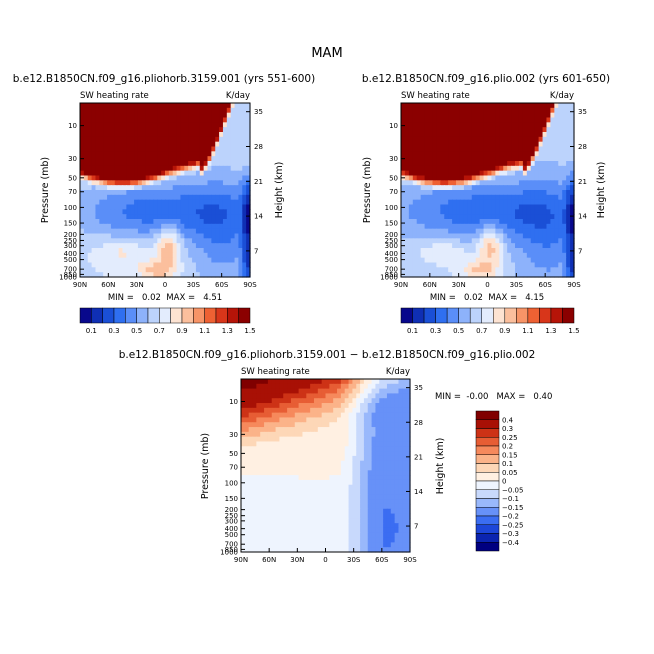  I want to click on x-tick-label: 60S, so click(545, 285).